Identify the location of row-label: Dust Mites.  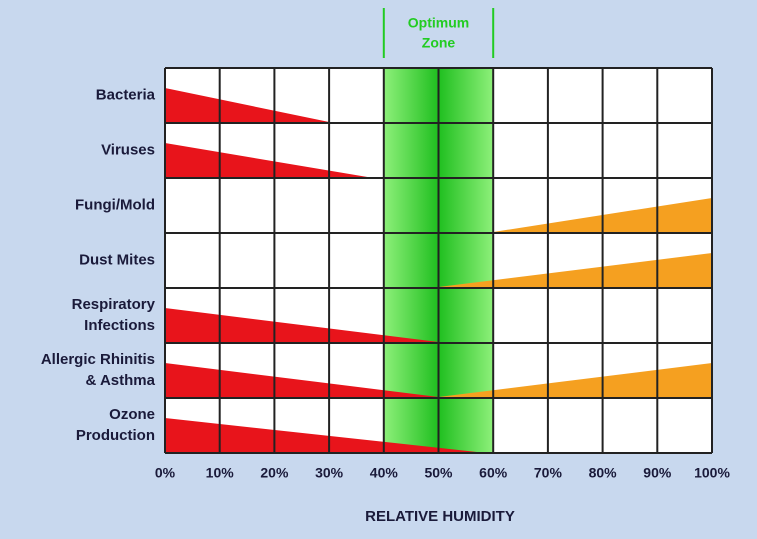
(117, 259).